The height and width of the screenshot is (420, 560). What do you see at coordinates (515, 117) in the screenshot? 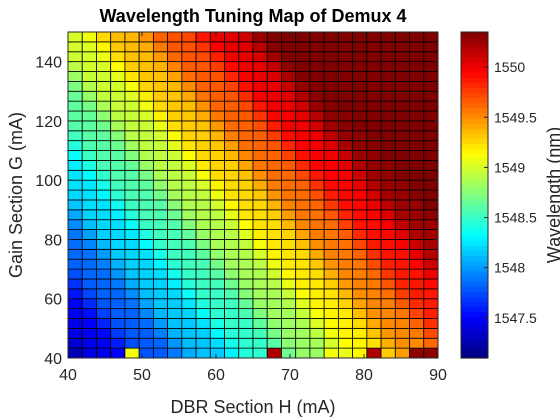
I see `colorbar-tick-label: 1549.5` at bounding box center [515, 117].